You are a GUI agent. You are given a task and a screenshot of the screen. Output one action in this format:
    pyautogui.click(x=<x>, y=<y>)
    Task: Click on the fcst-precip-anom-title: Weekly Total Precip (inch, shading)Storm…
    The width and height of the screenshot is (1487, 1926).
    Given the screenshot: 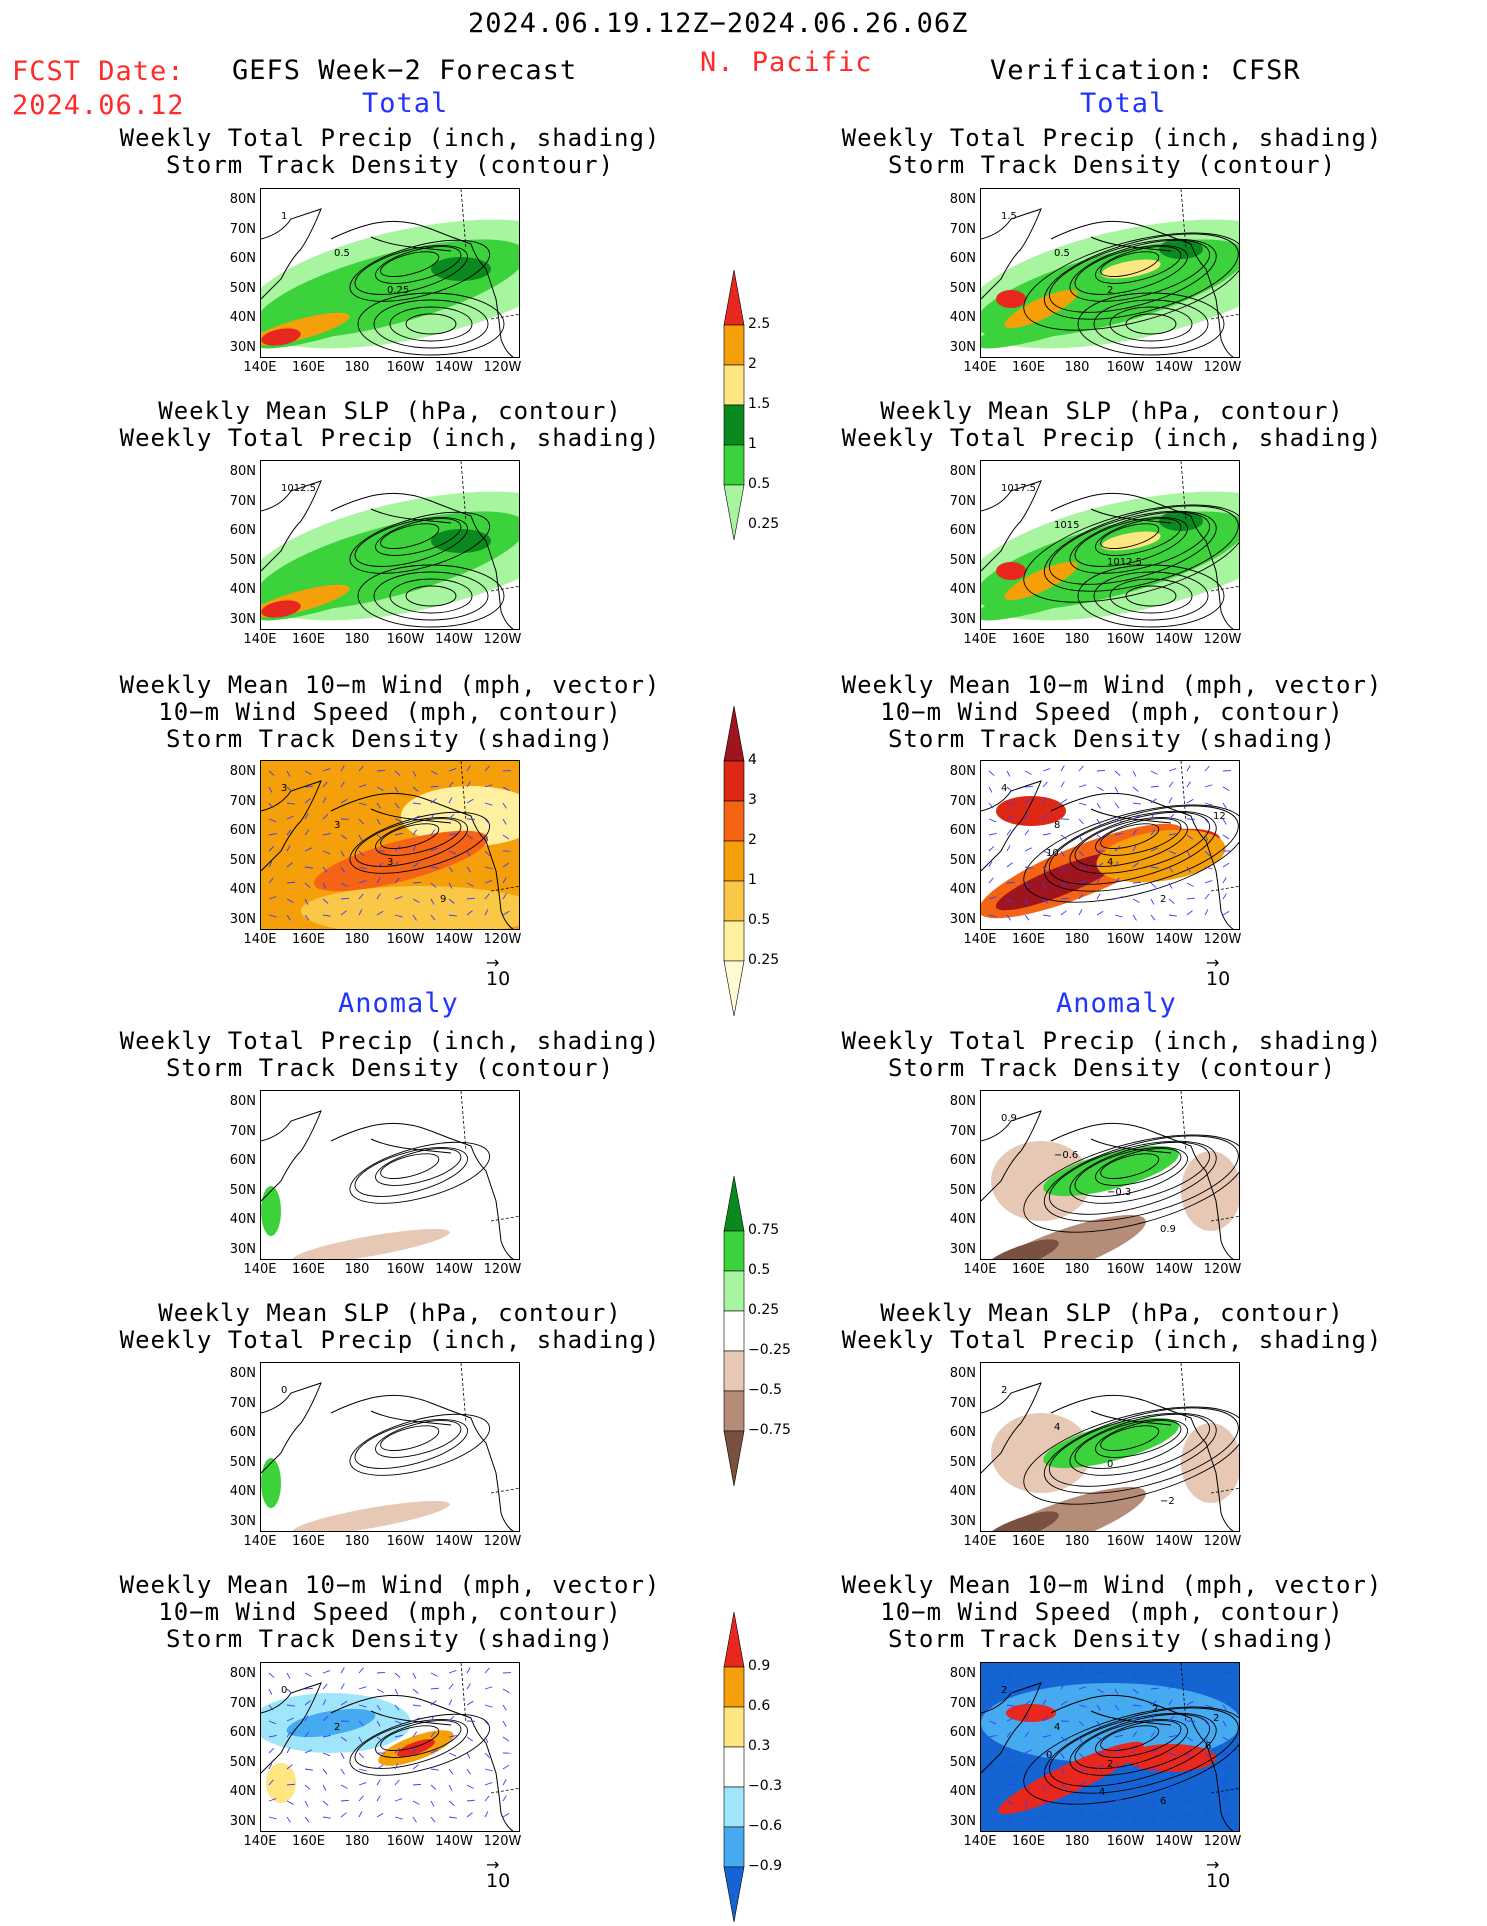 What is the action you would take?
    pyautogui.click(x=390, y=1055)
    